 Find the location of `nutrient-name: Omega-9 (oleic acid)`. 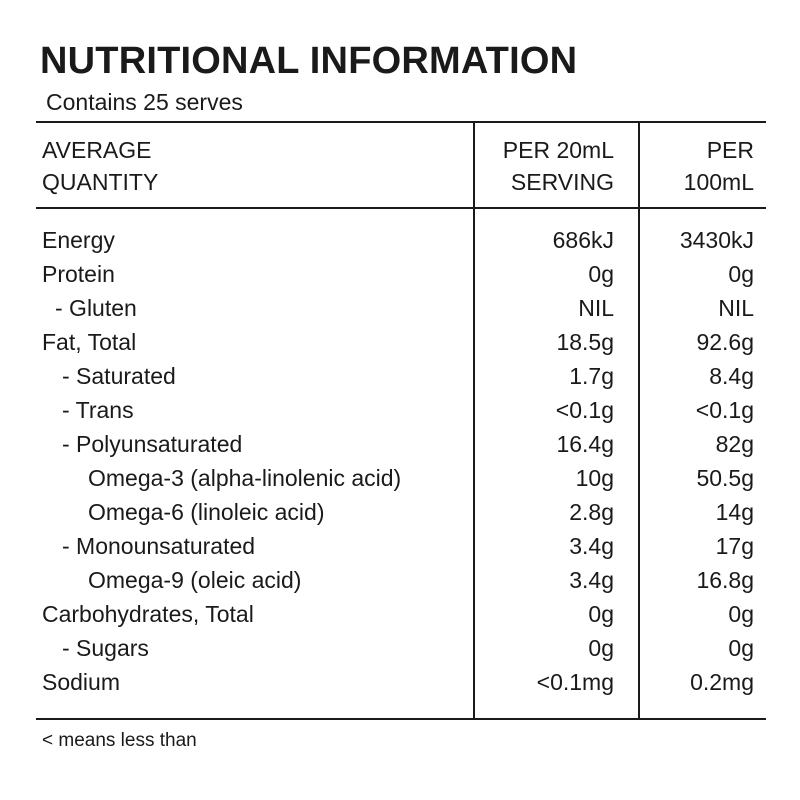

nutrient-name: Omega-9 (oleic acid) is located at coordinates (195, 580).